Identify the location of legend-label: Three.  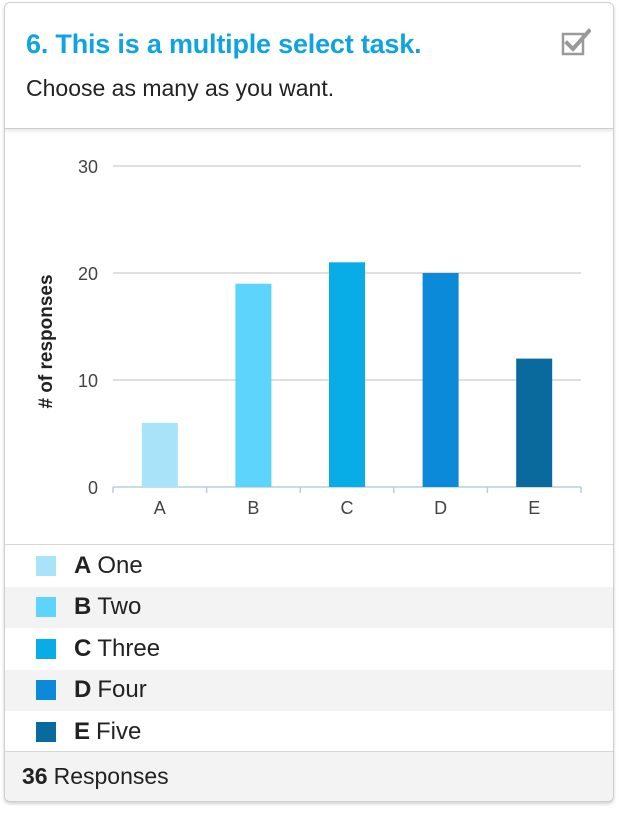
(129, 648).